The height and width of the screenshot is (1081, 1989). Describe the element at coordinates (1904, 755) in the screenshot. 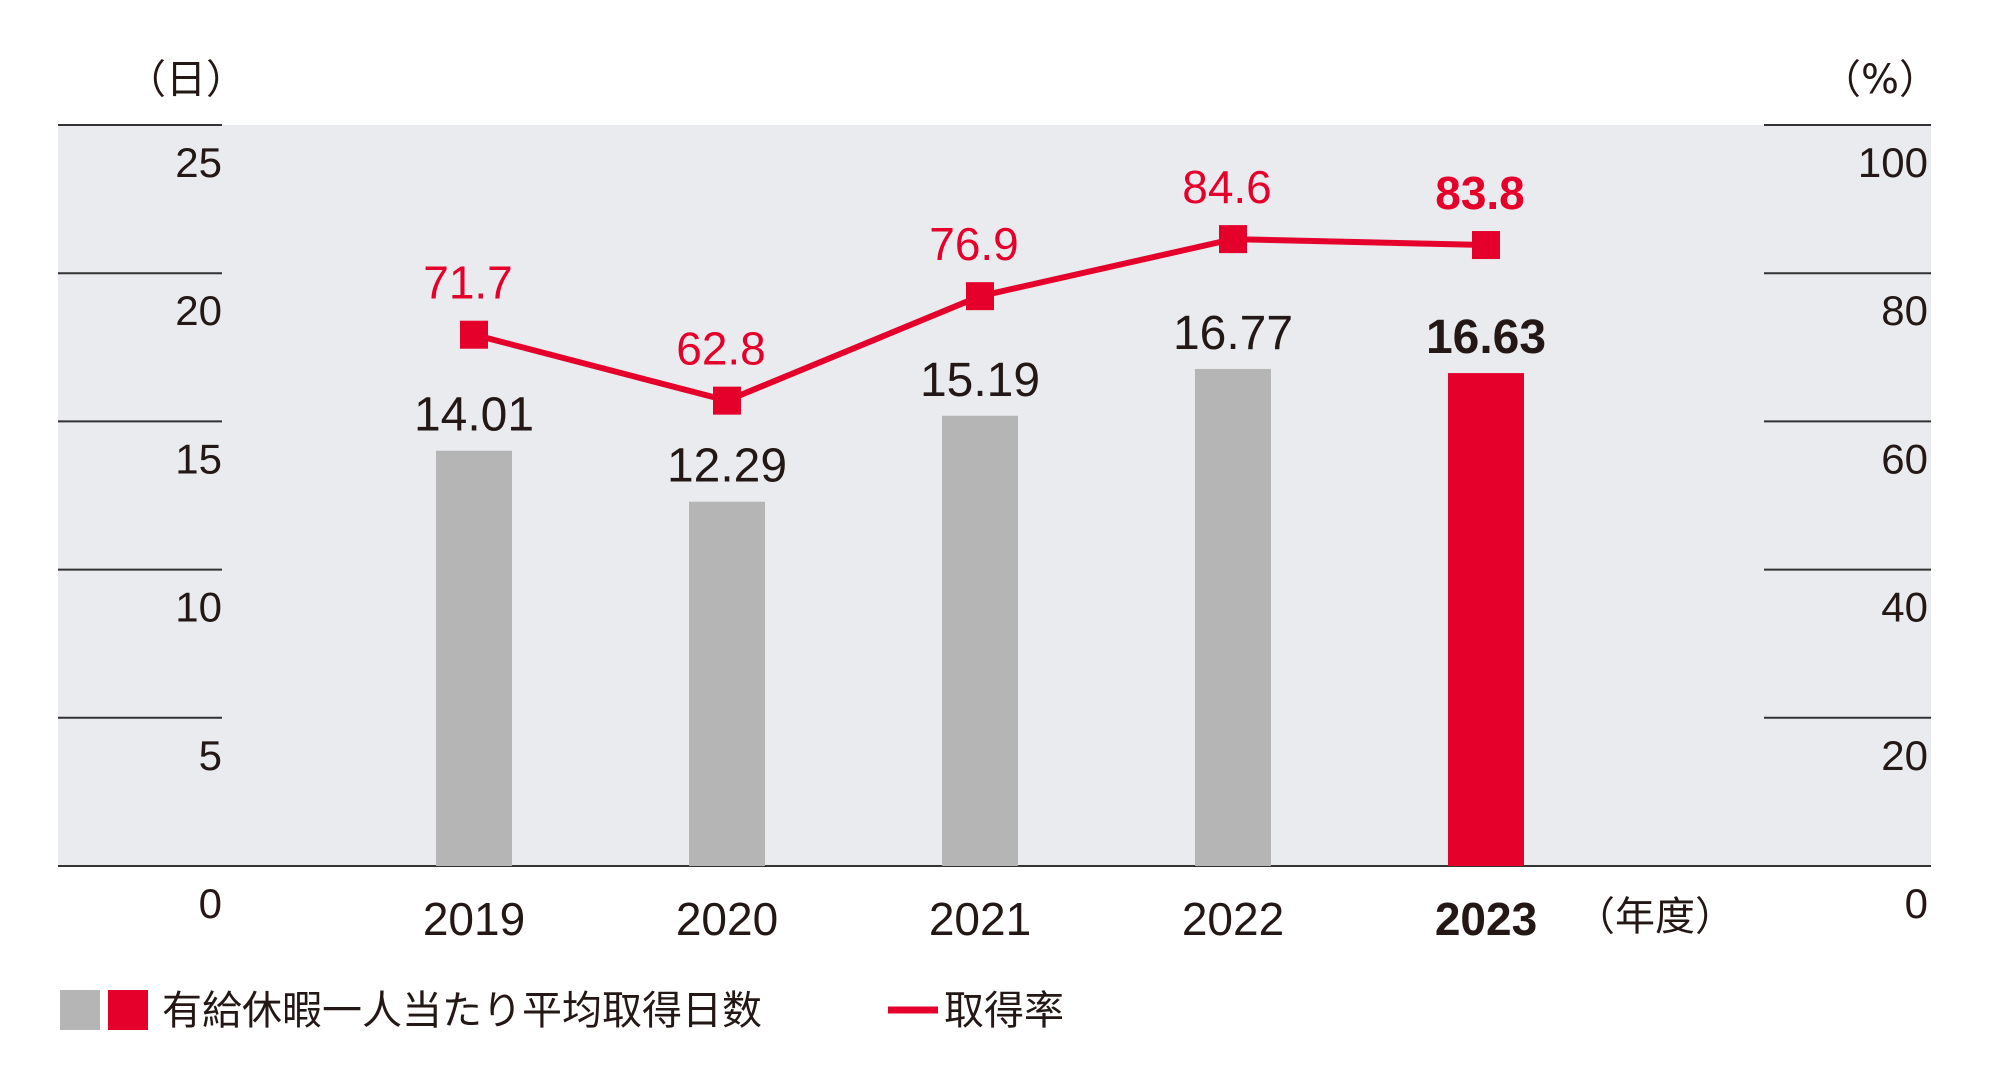

I see `right-tick-label: 20` at that location.